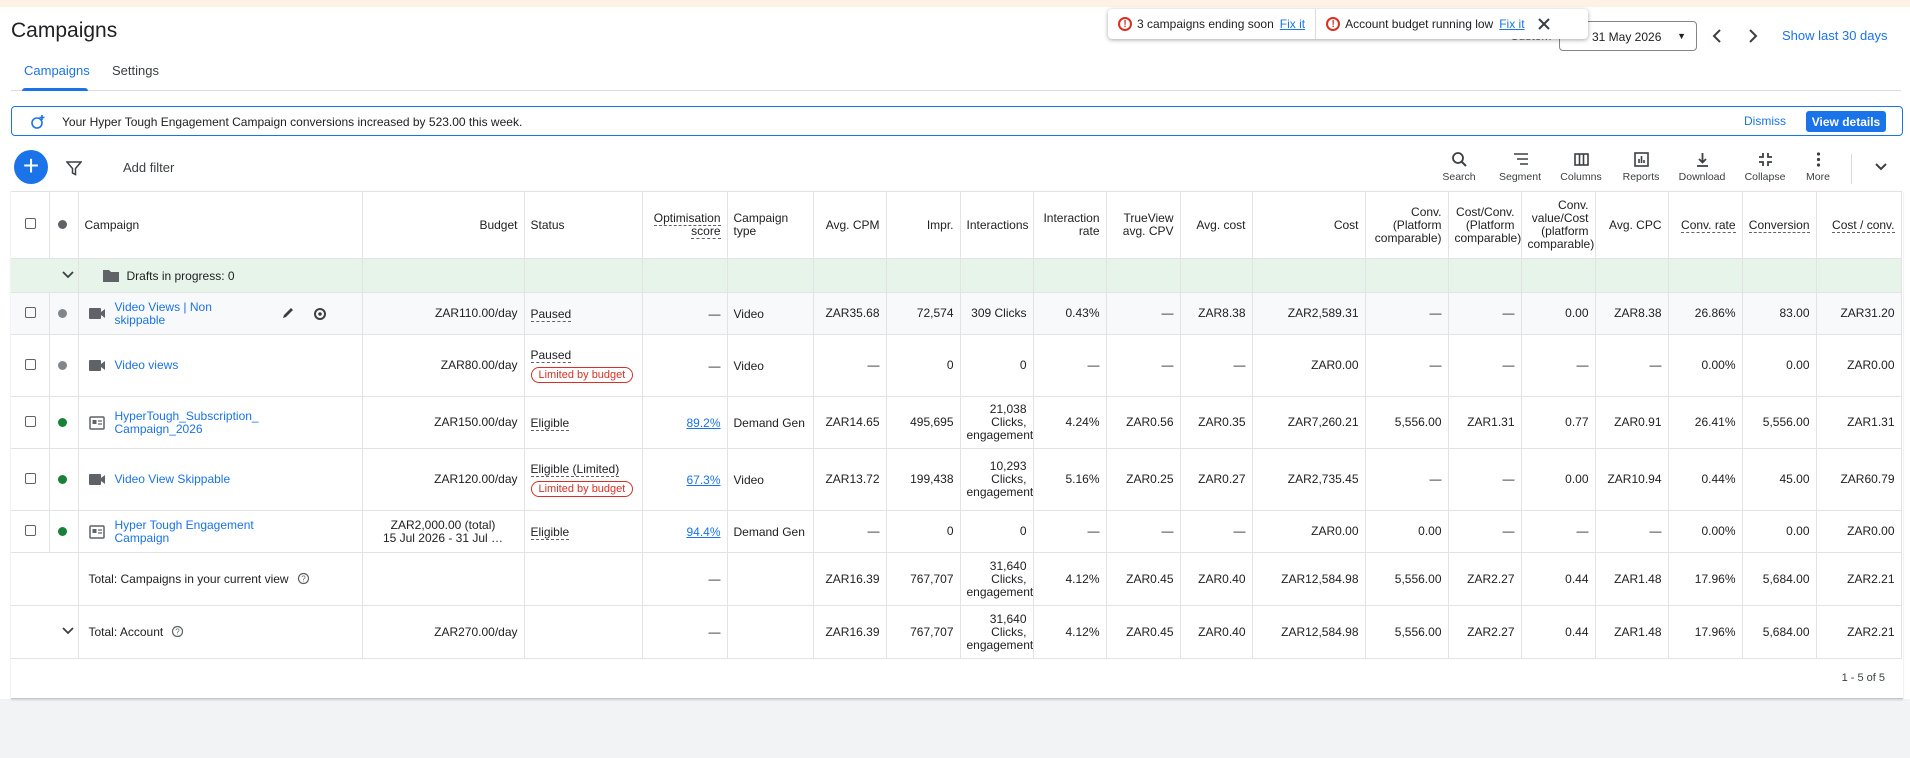  I want to click on column-header: Conversion, so click(1779, 225).